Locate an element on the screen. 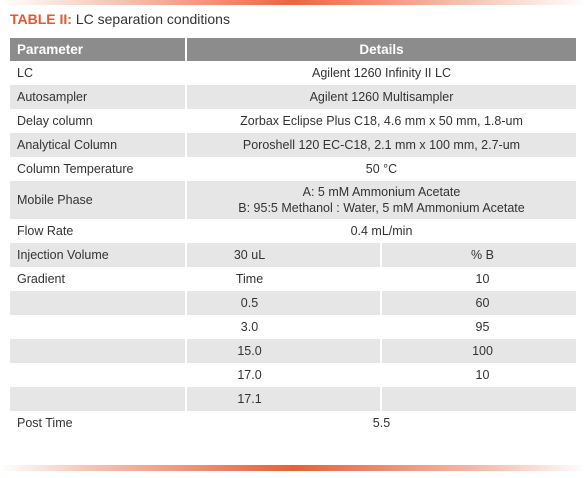 The image size is (586, 478). param-cell: Mobile Phase is located at coordinates (98, 200).